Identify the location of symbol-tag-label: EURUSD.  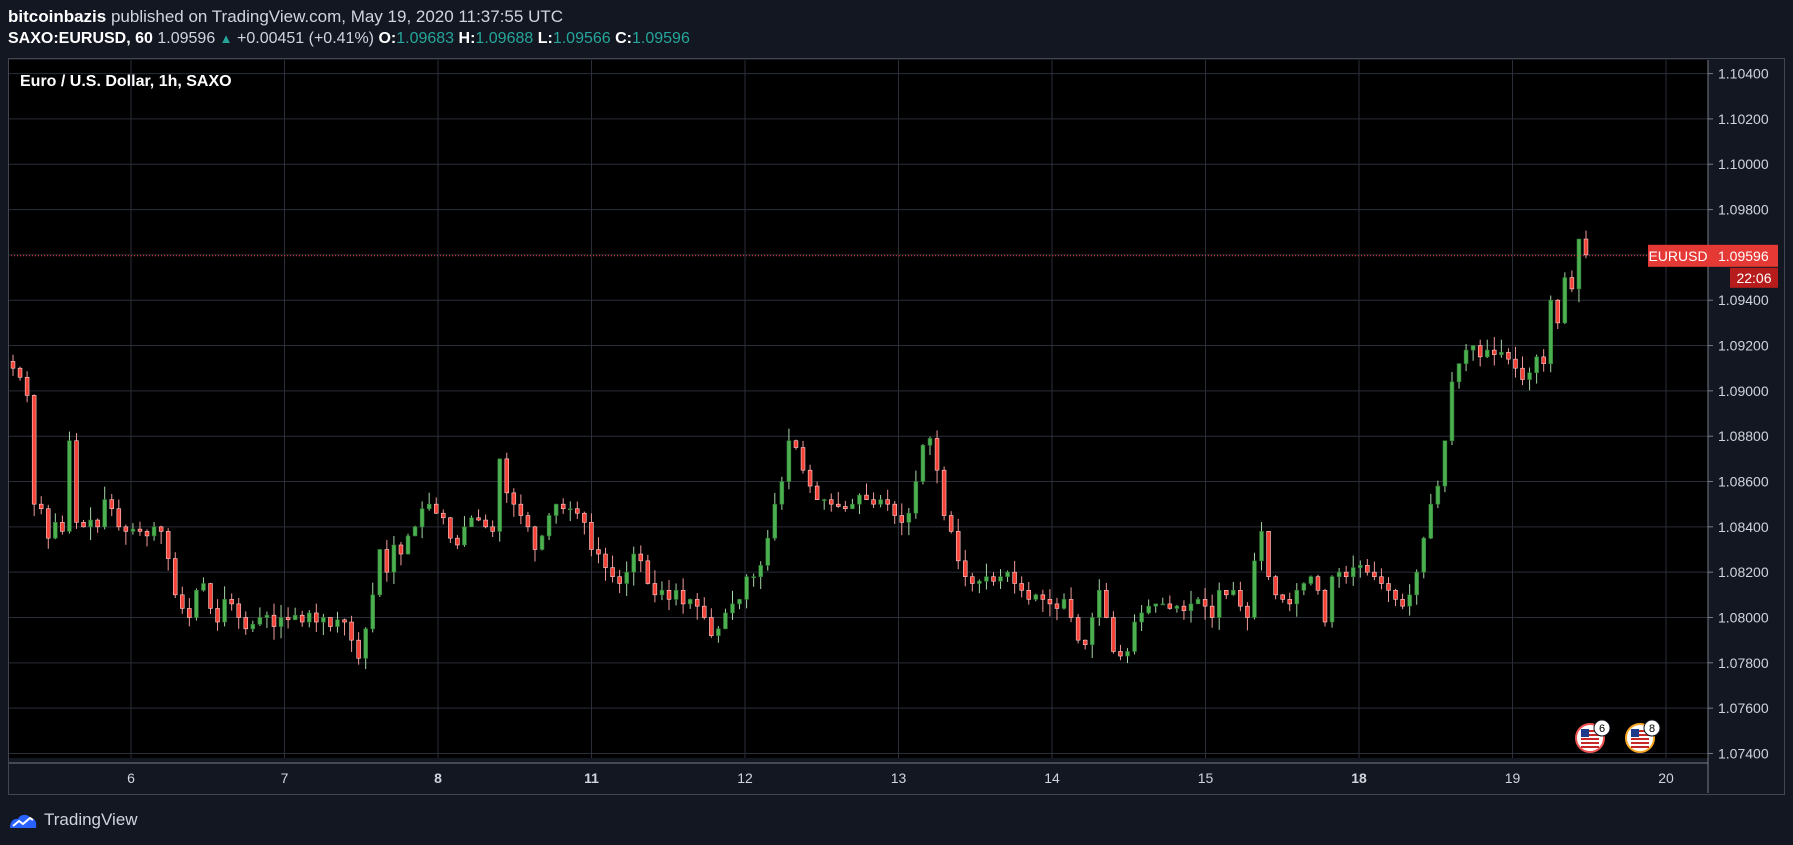
(1677, 256).